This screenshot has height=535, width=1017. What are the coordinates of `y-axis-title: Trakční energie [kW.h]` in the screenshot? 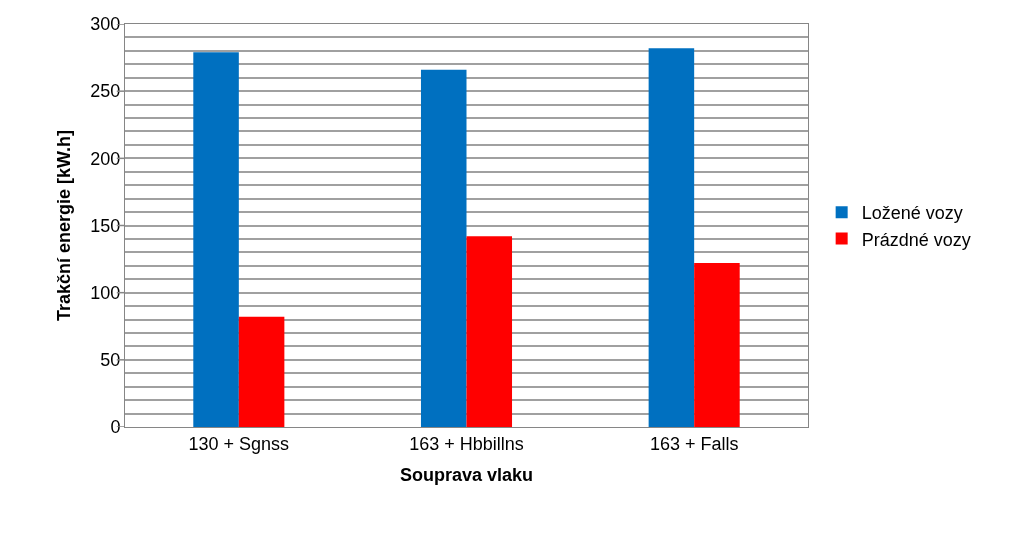 It's located at (63, 225).